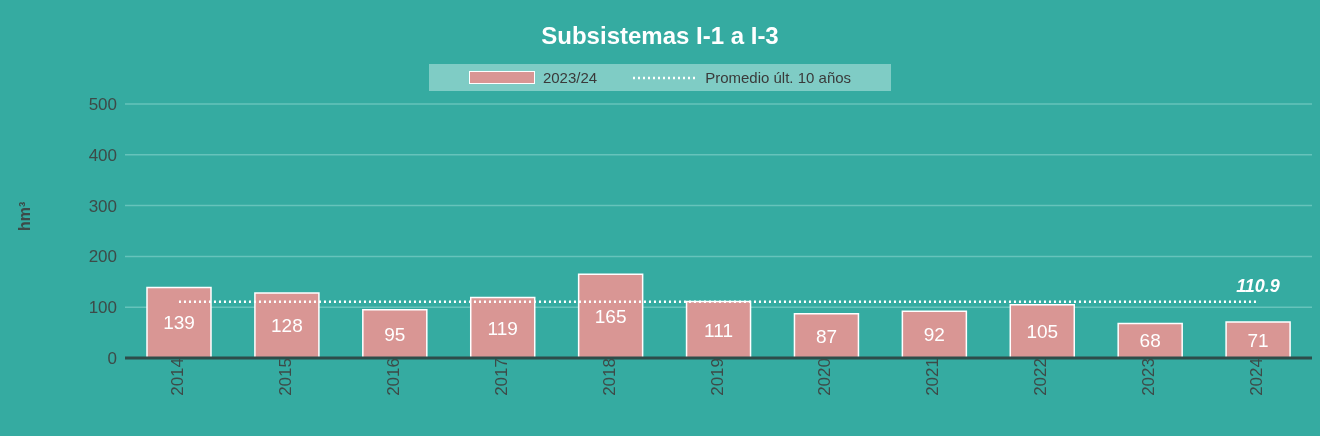 The height and width of the screenshot is (436, 1320). I want to click on data-label: 68, so click(1150, 341).